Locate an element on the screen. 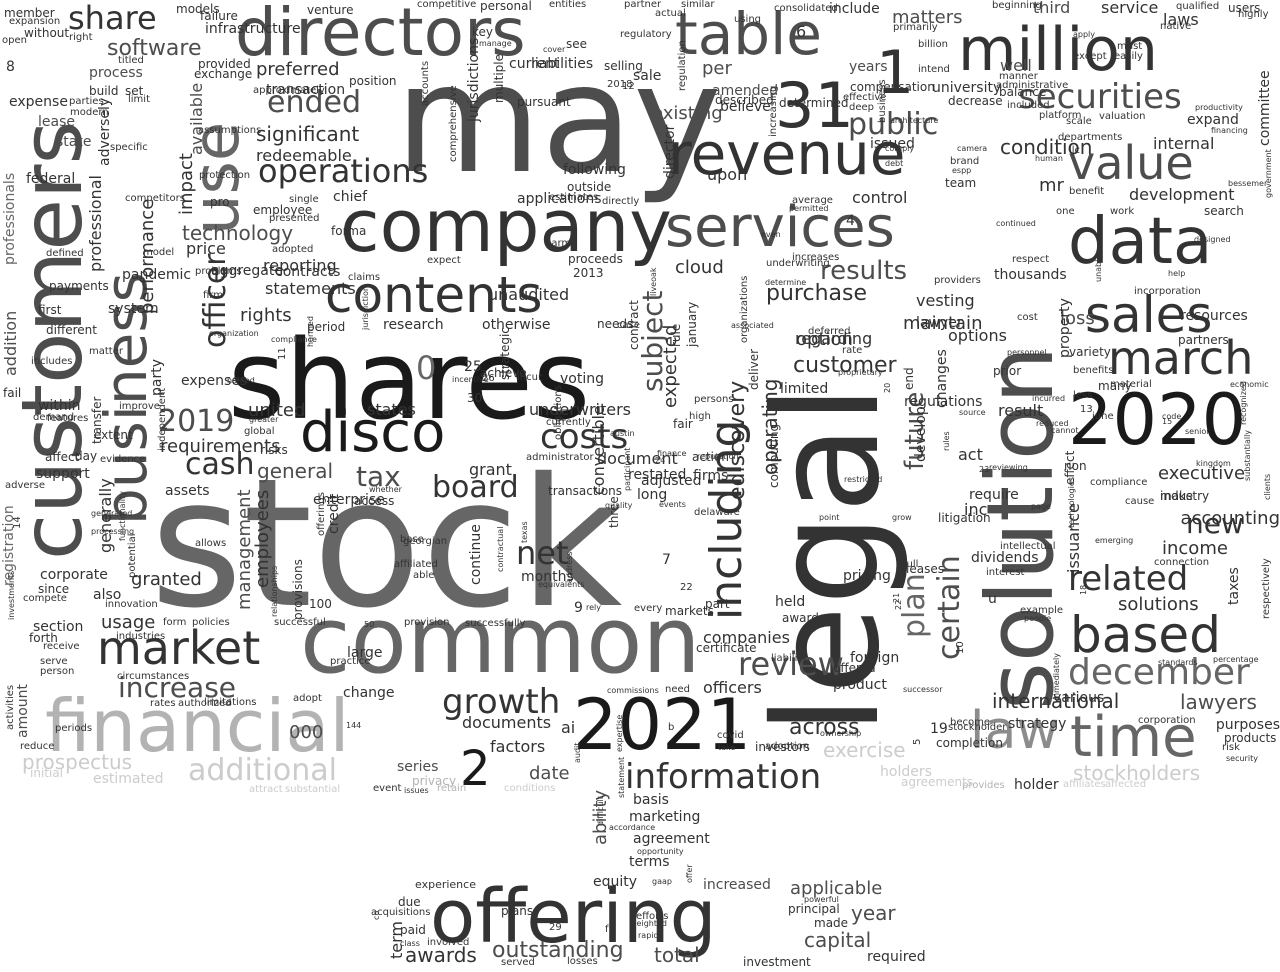 This screenshot has width=1280, height=972. cloud-word-per: per is located at coordinates (717, 68).